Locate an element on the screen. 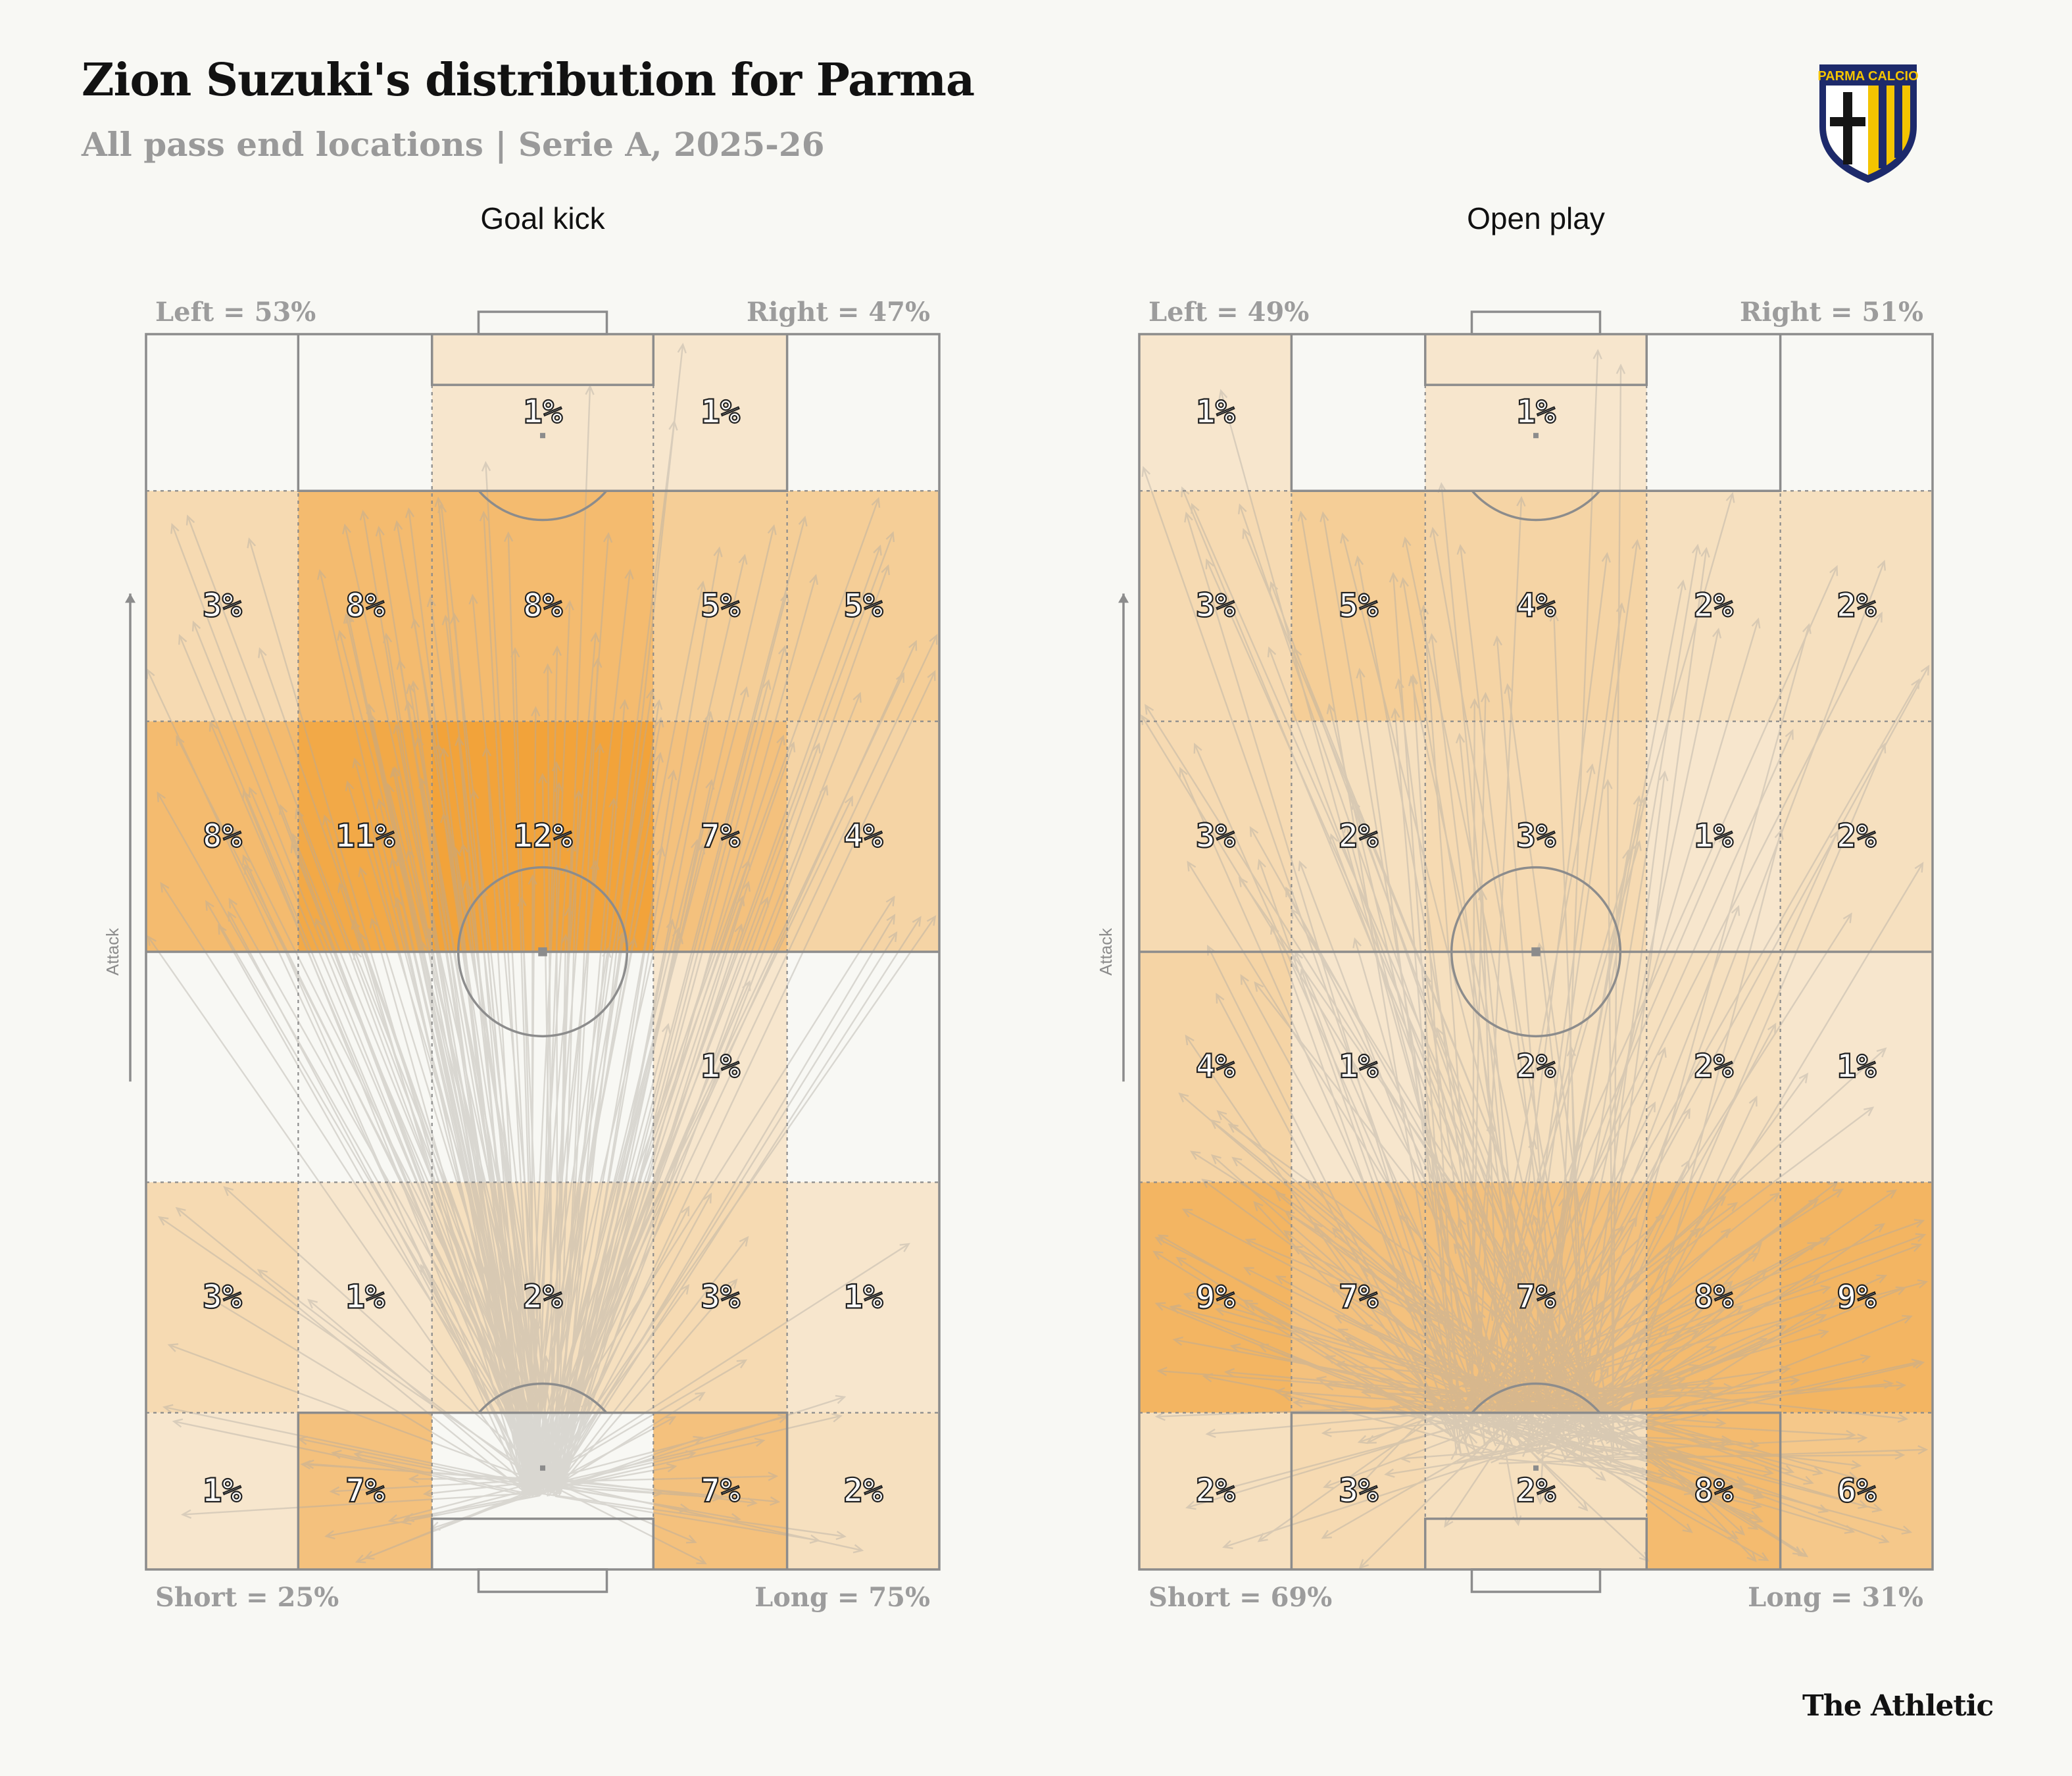 This screenshot has height=1776, width=2072. zone-percent-label: 2% is located at coordinates (1713, 605).